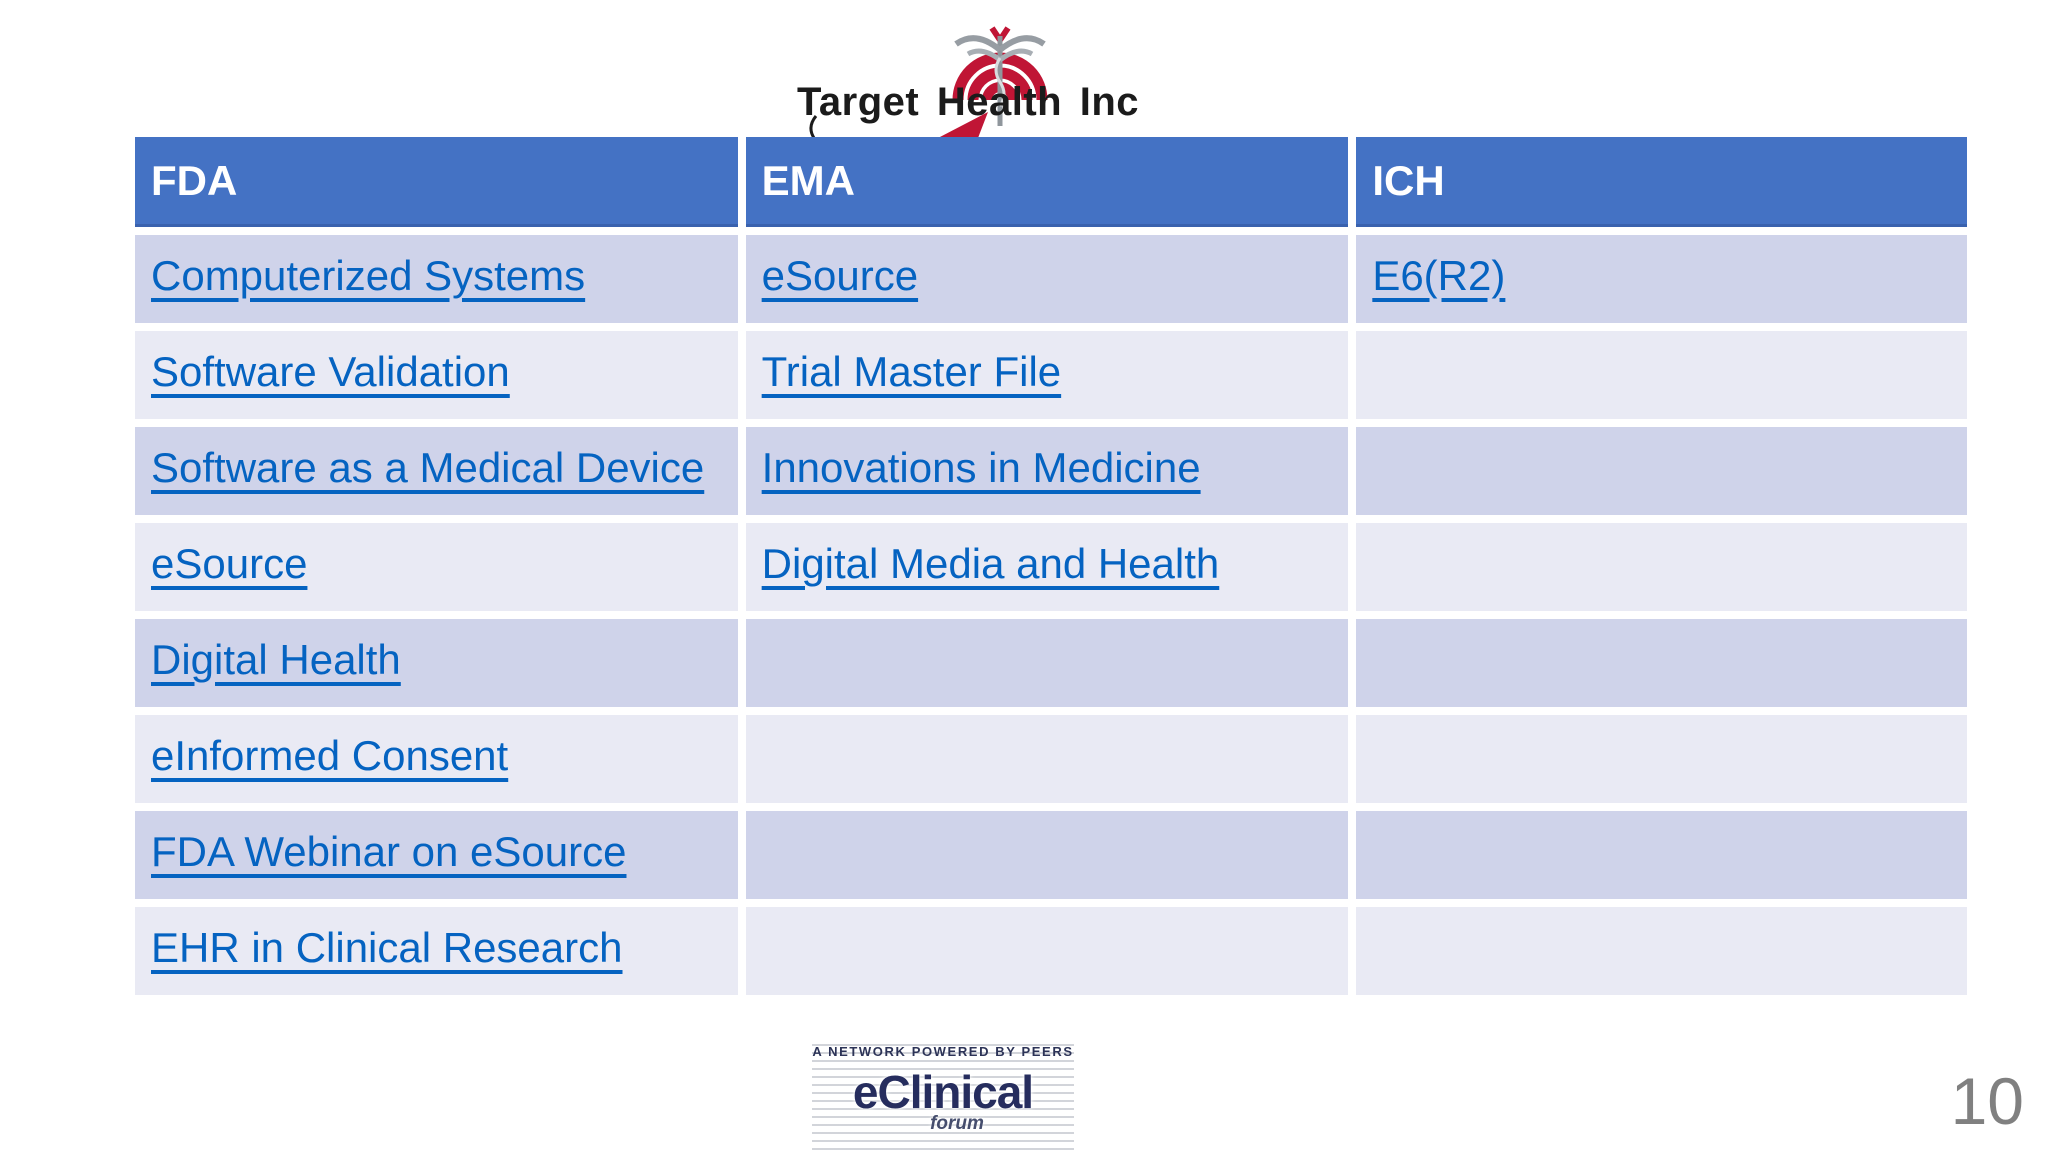  Describe the element at coordinates (1439, 275) in the screenshot. I see `link-e6r2: E6(R2)` at that location.